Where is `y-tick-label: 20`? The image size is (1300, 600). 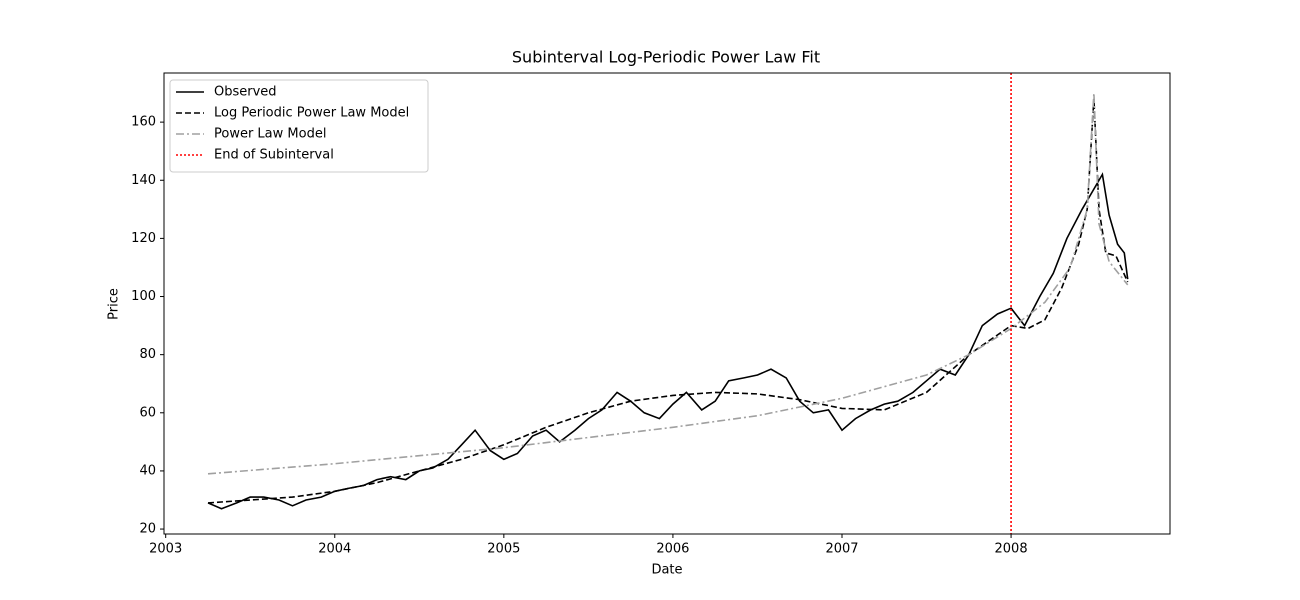 y-tick-label: 20 is located at coordinates (147, 529).